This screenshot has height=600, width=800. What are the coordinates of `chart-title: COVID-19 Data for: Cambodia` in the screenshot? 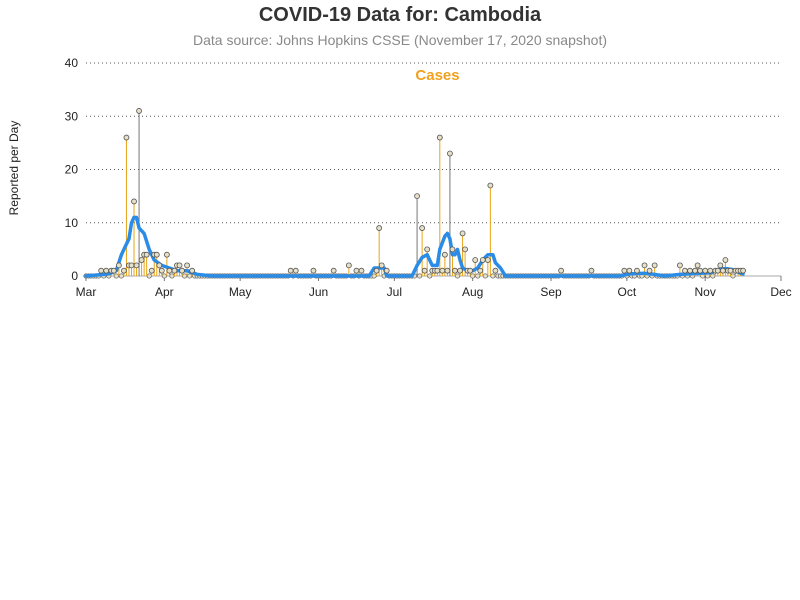 It's located at (400, 15).